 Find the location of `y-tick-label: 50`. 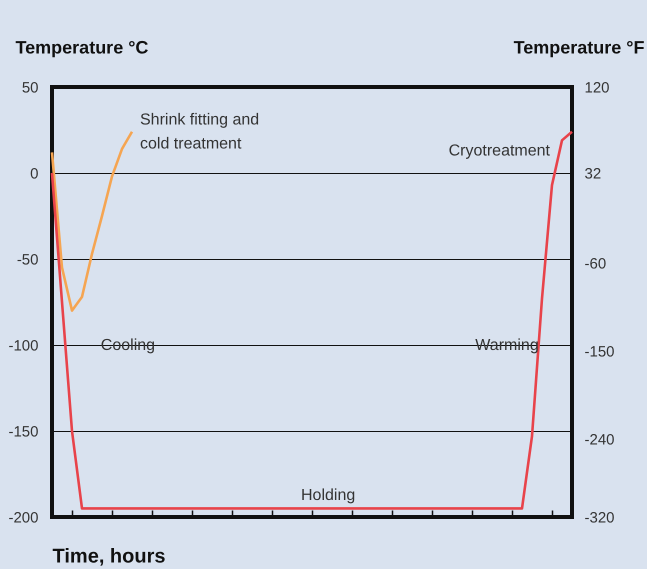

y-tick-label: 50 is located at coordinates (30, 88).